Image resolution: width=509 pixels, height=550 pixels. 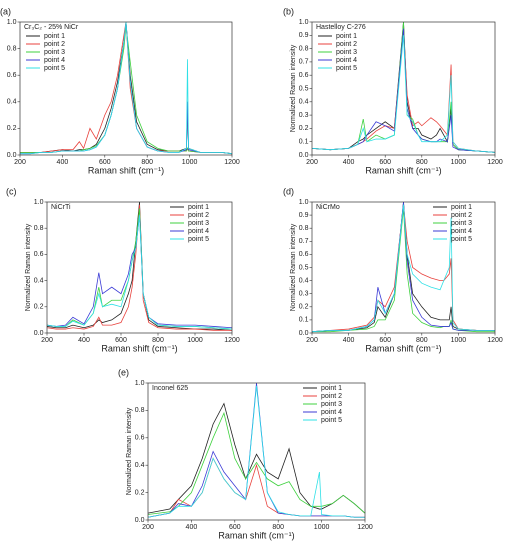 What do you see at coordinates (61, 207) in the screenshot?
I see `panel-title: NiCrTi` at bounding box center [61, 207].